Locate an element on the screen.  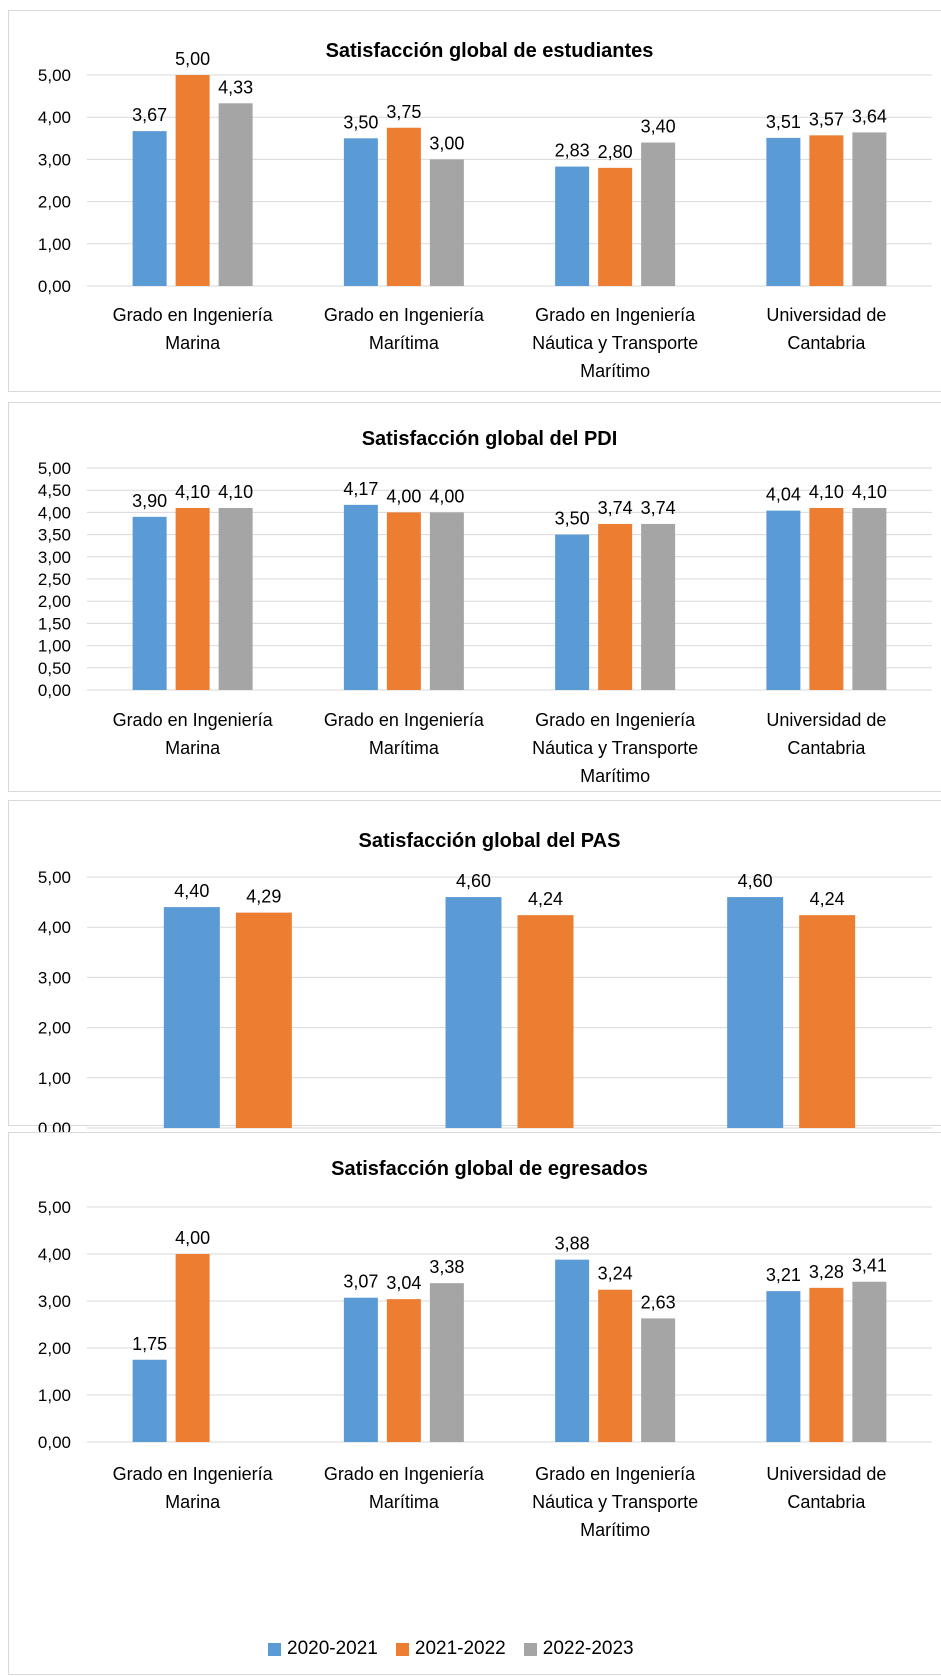
data-label: 2,80 is located at coordinates (615, 152).